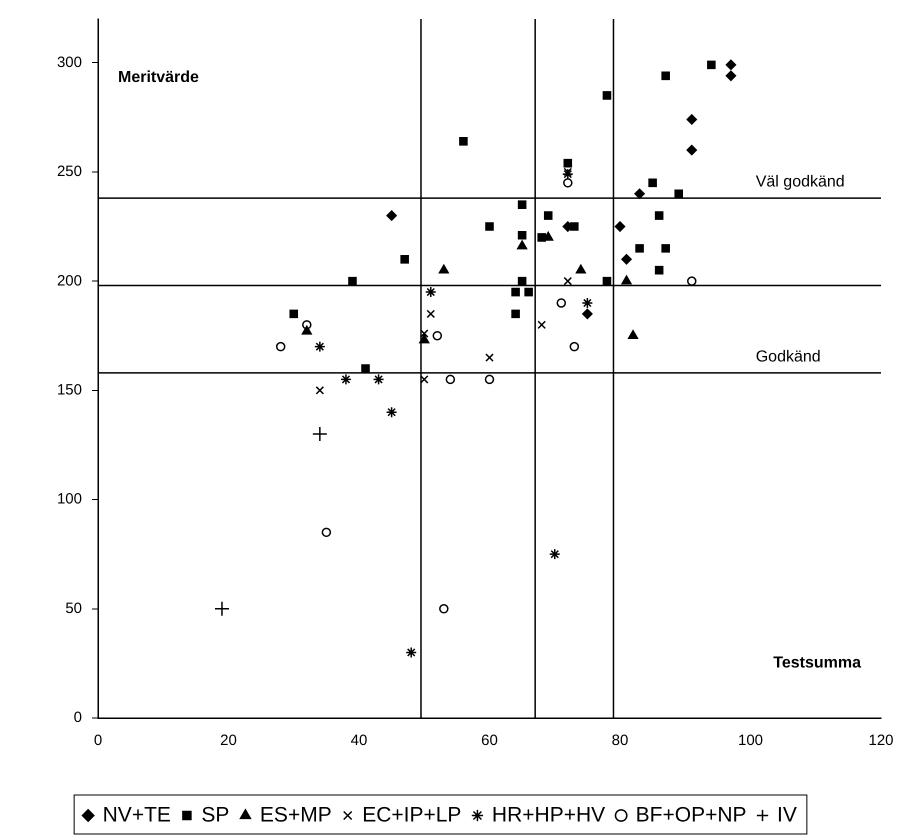 Image resolution: width=921 pixels, height=838 pixels. What do you see at coordinates (69, 171) in the screenshot?
I see `y-tick-label: 250` at bounding box center [69, 171].